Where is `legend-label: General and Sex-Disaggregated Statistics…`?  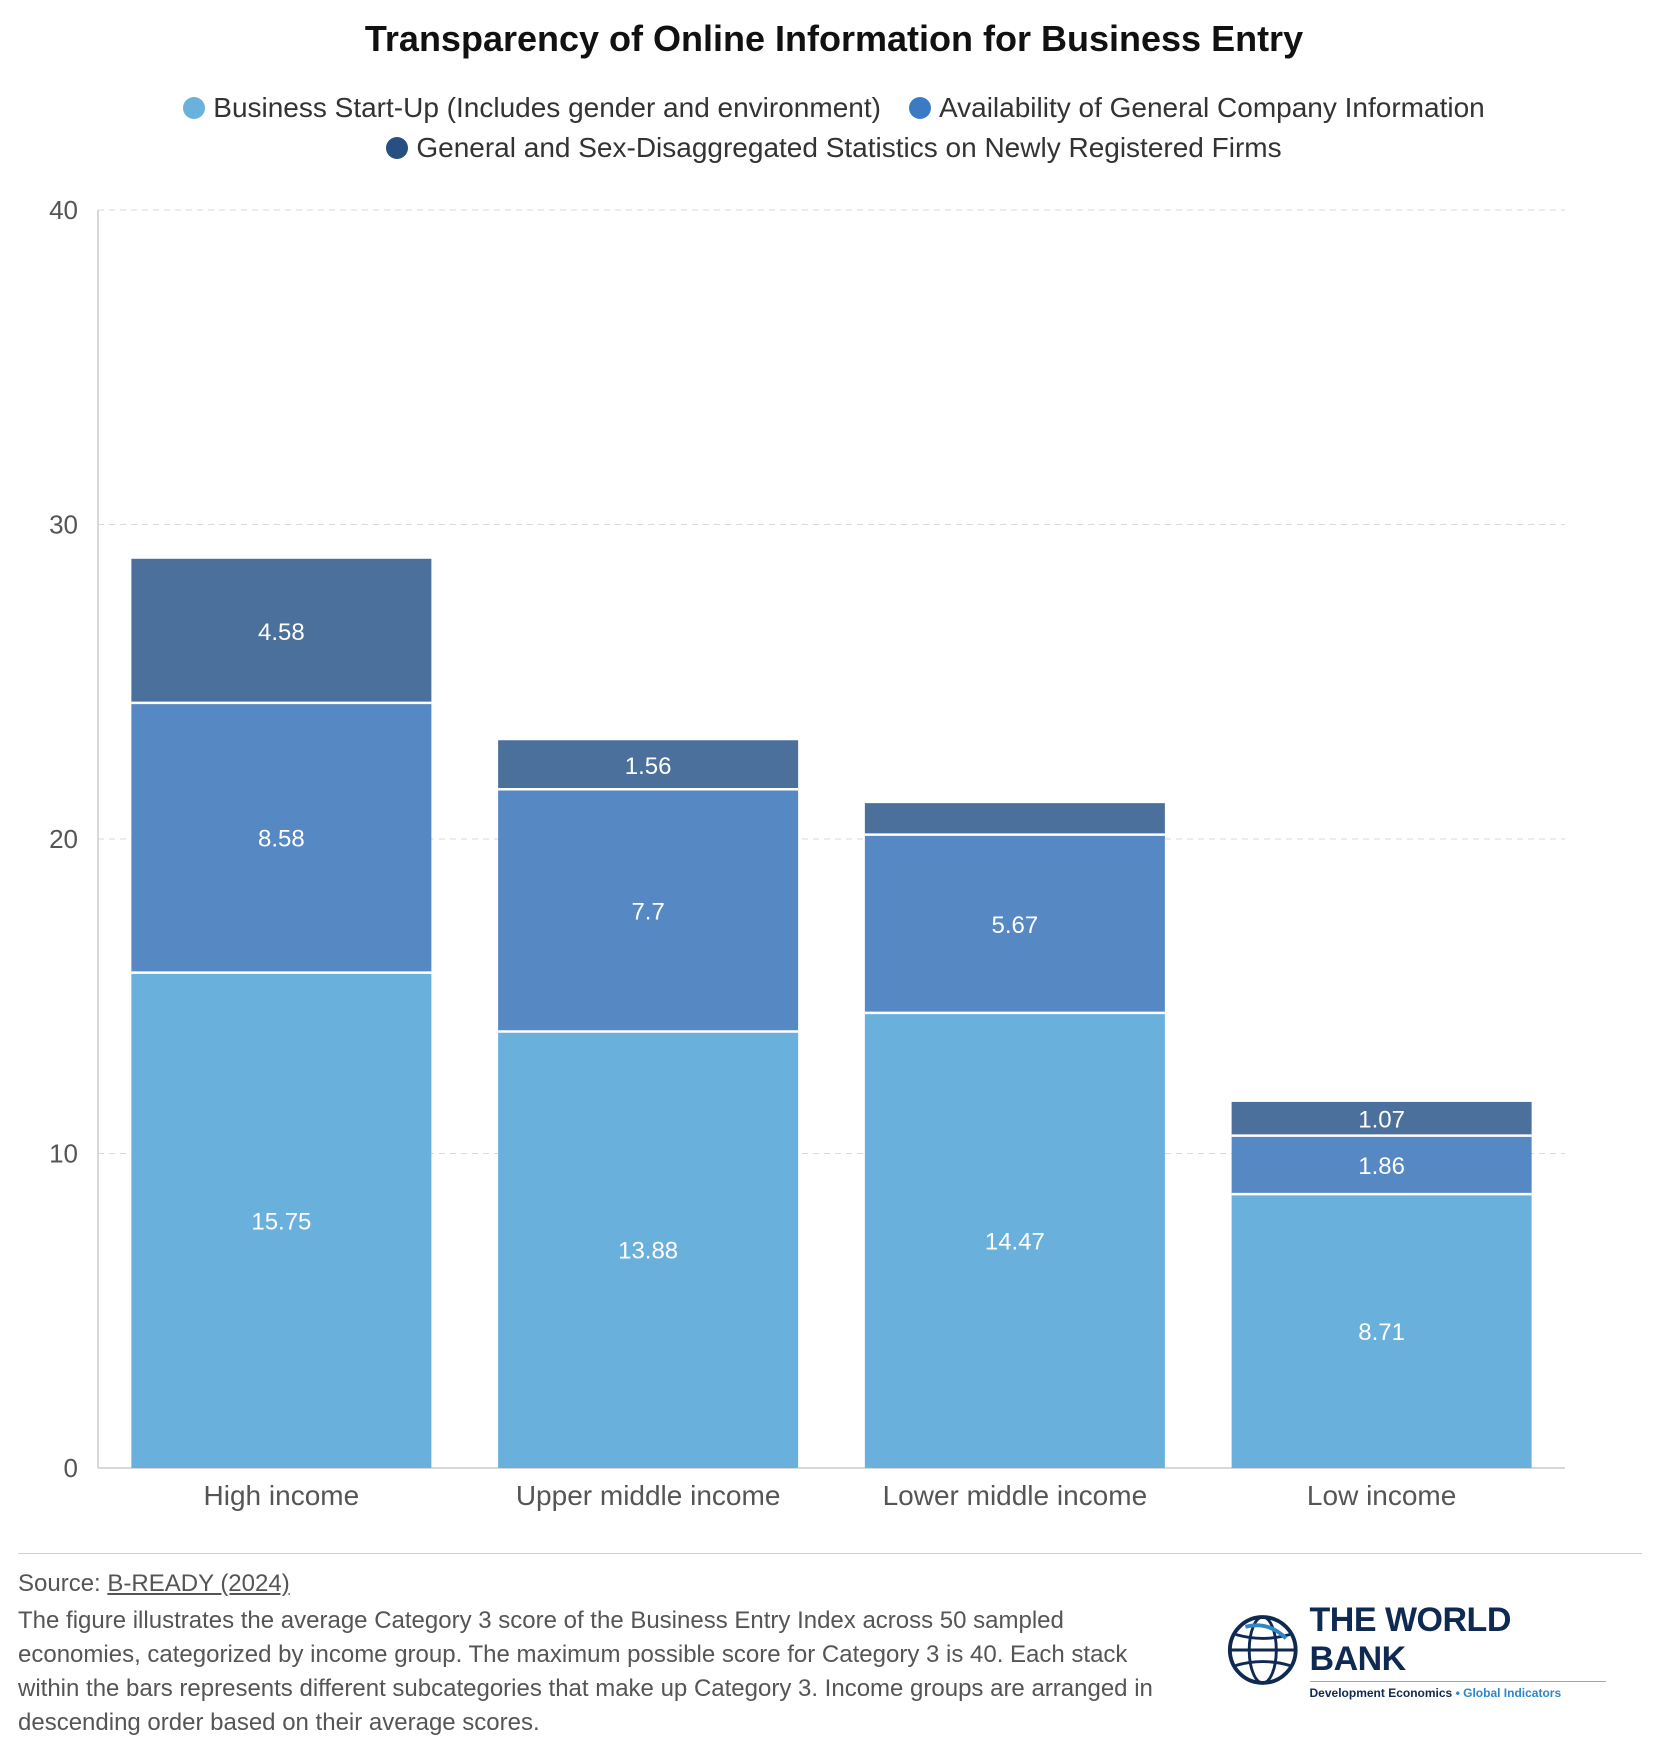
legend-label: General and Sex-Disaggregated Statistics… is located at coordinates (849, 147).